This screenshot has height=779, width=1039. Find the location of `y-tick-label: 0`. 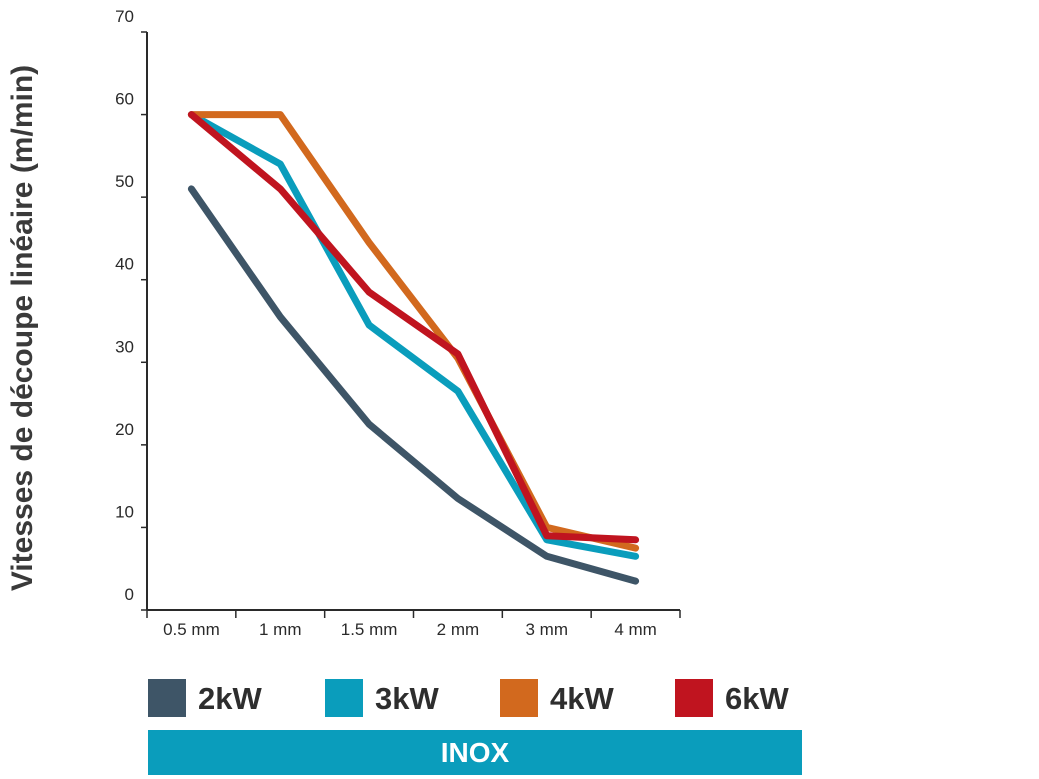

y-tick-label: 0 is located at coordinates (129, 594).